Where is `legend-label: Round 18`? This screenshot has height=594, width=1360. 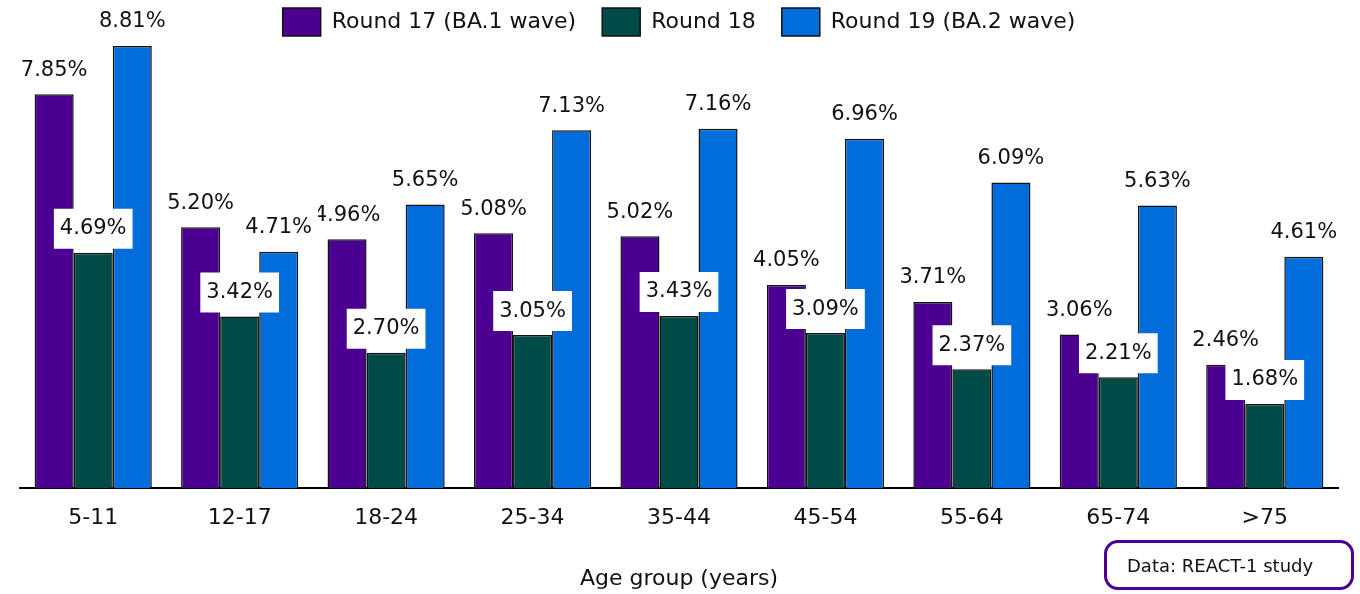
legend-label: Round 18 is located at coordinates (703, 20).